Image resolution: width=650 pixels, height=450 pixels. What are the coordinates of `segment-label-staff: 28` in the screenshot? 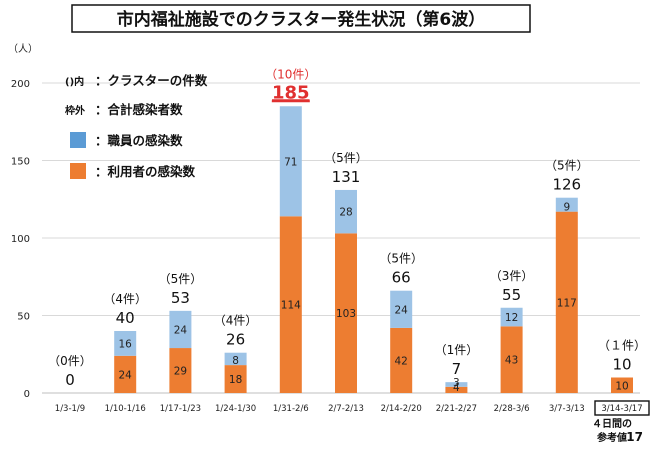 It's located at (345, 213).